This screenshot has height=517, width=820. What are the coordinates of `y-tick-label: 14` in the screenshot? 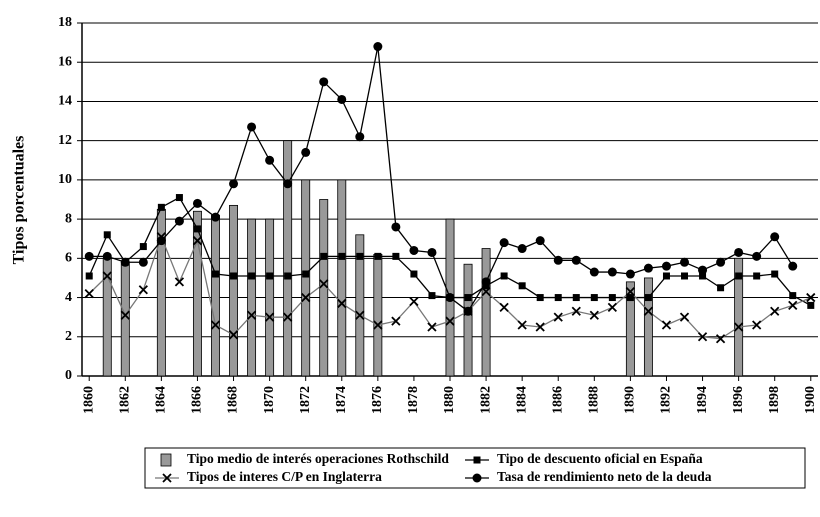 It's located at (65, 101).